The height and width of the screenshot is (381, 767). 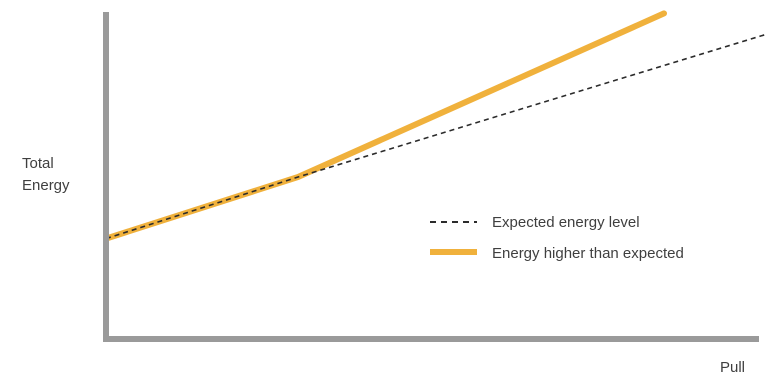 What do you see at coordinates (46, 185) in the screenshot?
I see `y-axis-label-line-2: Energy` at bounding box center [46, 185].